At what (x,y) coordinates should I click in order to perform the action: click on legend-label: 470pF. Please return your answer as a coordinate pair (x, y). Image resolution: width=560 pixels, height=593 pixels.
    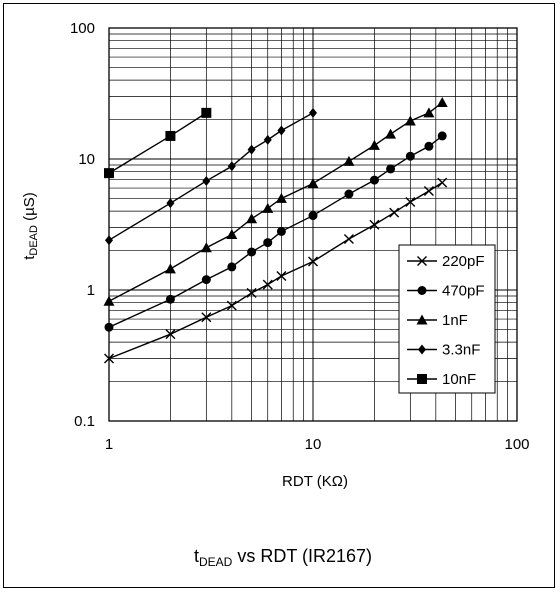
    Looking at the image, I should click on (463, 291).